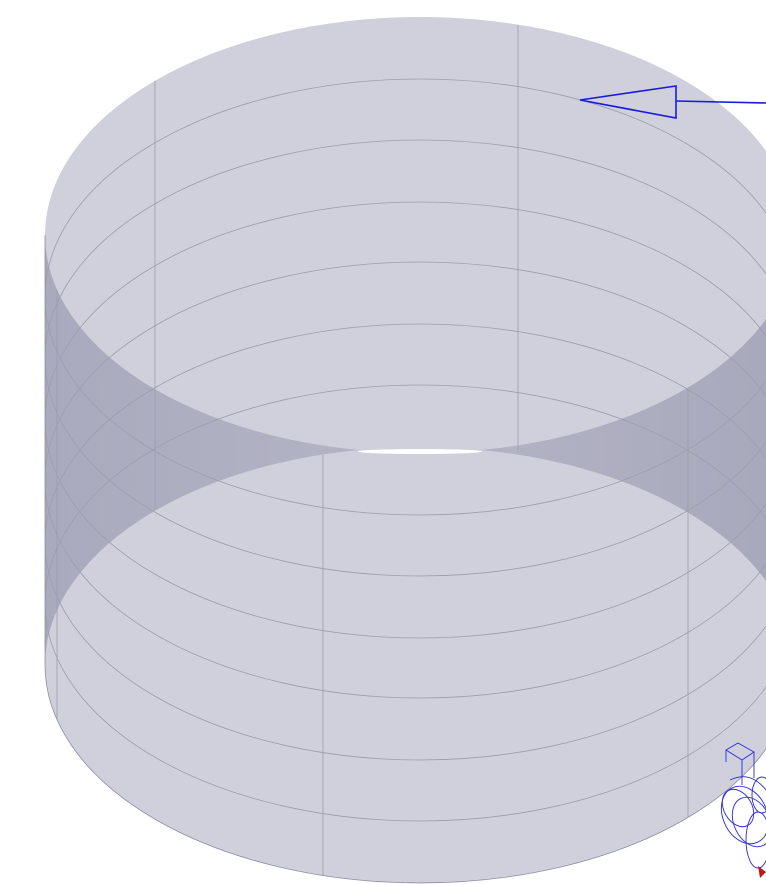  What do you see at coordinates (672, 102) in the screenshot?
I see `direction-arrow` at bounding box center [672, 102].